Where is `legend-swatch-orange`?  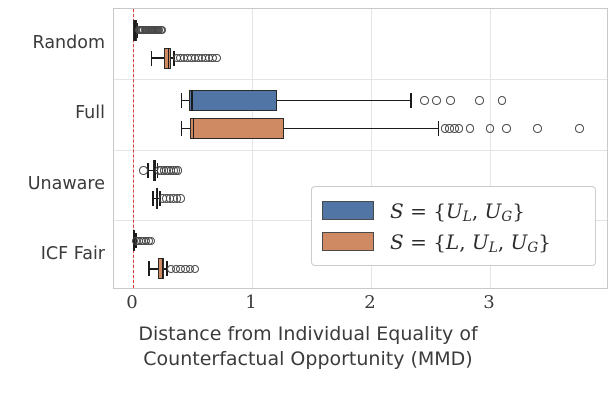
legend-swatch-orange is located at coordinates (348, 241).